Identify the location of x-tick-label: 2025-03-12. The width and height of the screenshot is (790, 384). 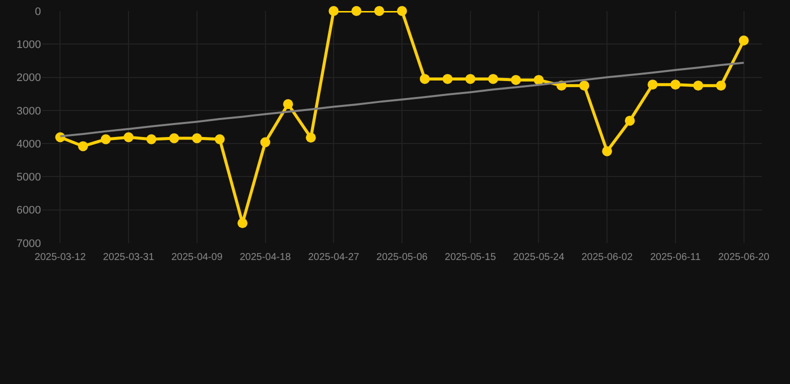
(60, 257).